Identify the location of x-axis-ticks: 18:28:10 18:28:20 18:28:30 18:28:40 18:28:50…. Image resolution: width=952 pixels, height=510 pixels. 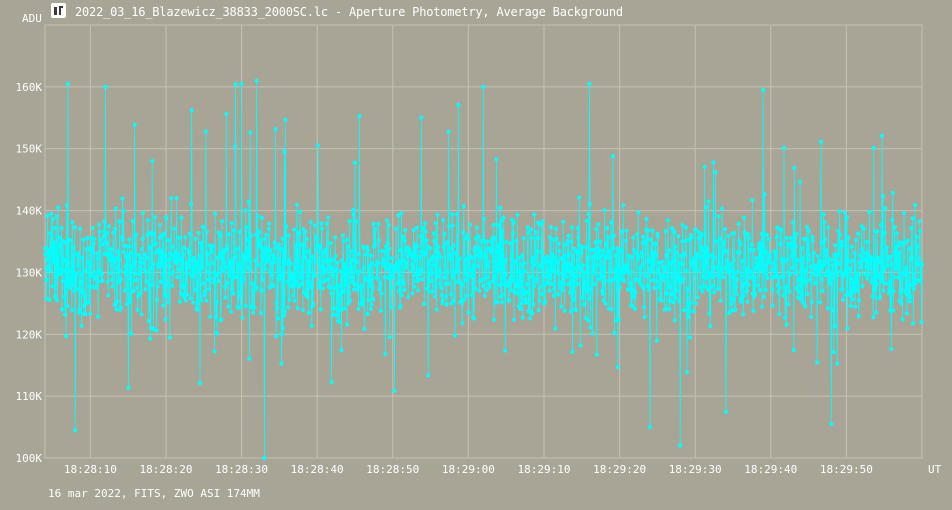
(468, 469).